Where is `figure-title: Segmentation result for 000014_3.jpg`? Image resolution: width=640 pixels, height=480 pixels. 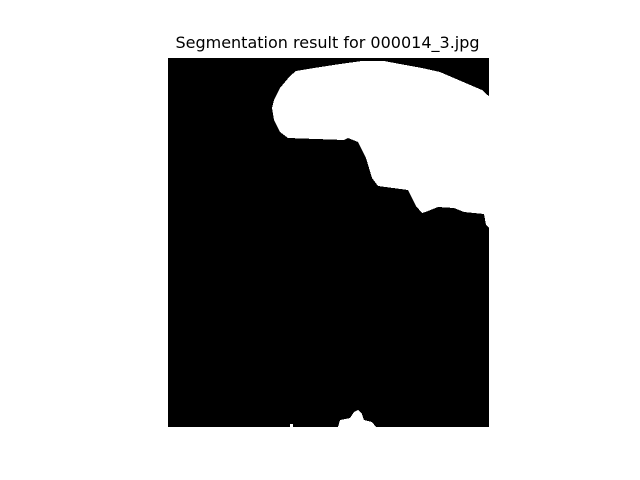 figure-title: Segmentation result for 000014_3.jpg is located at coordinates (327, 42).